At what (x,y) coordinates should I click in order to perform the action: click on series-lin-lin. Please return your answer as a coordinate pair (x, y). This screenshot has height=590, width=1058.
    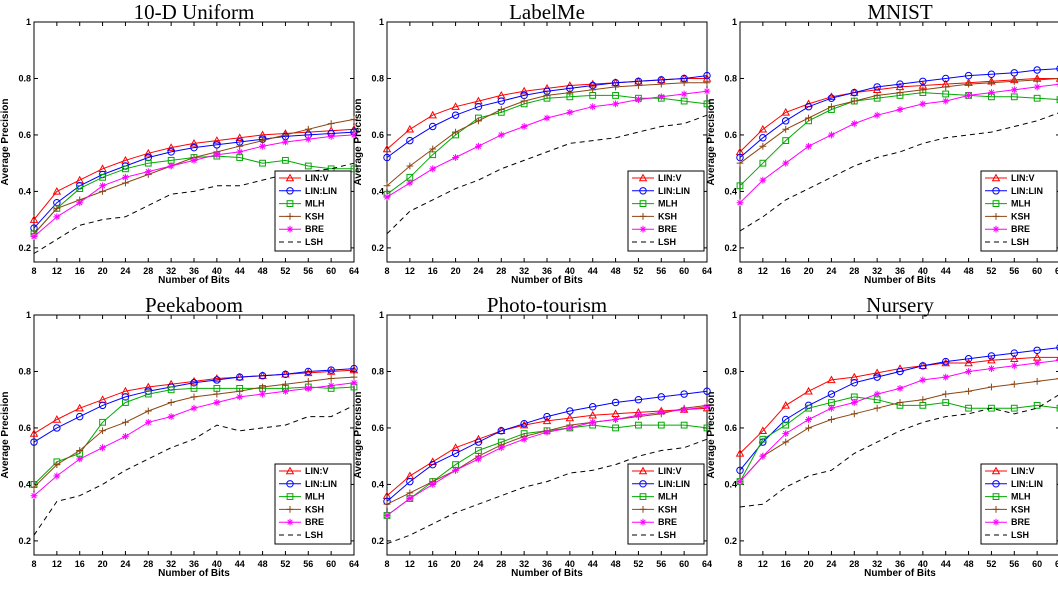
    Looking at the image, I should click on (547, 446).